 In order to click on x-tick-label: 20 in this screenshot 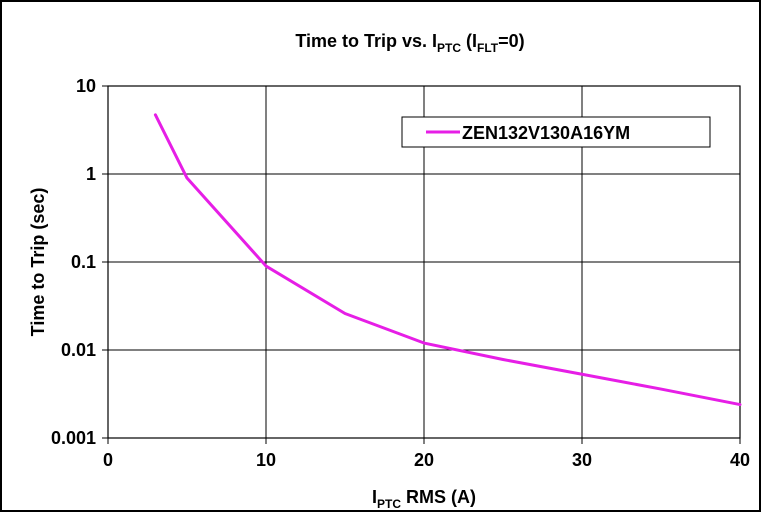, I will do `click(424, 460)`.